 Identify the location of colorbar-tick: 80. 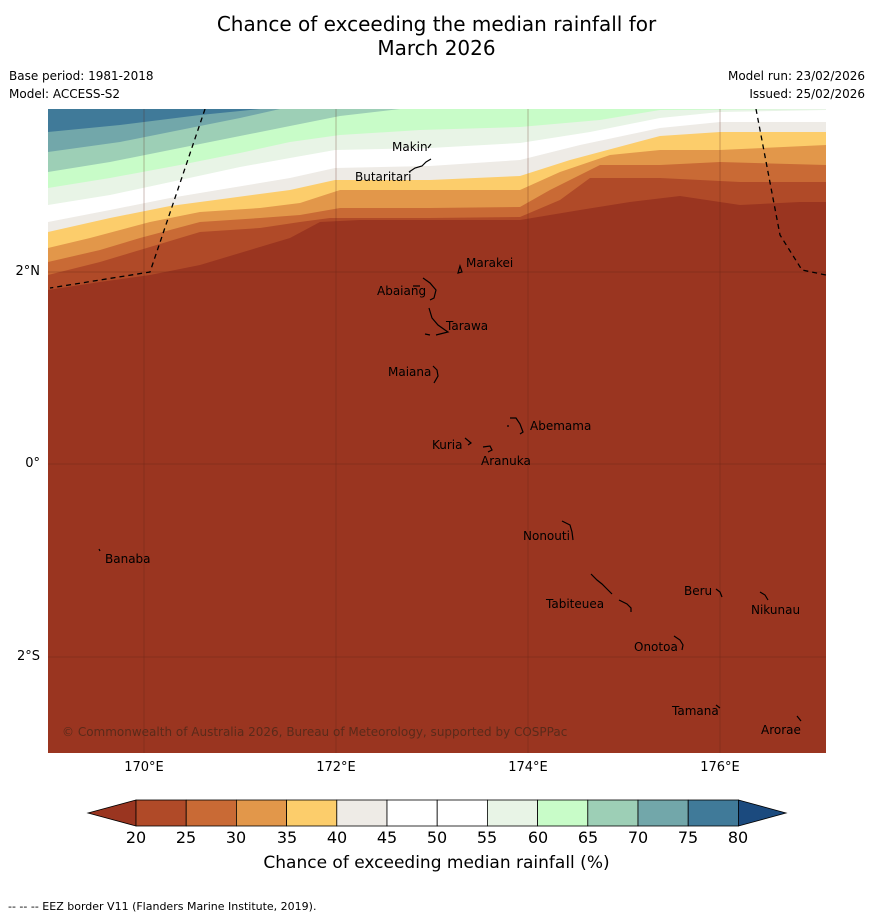
(738, 837).